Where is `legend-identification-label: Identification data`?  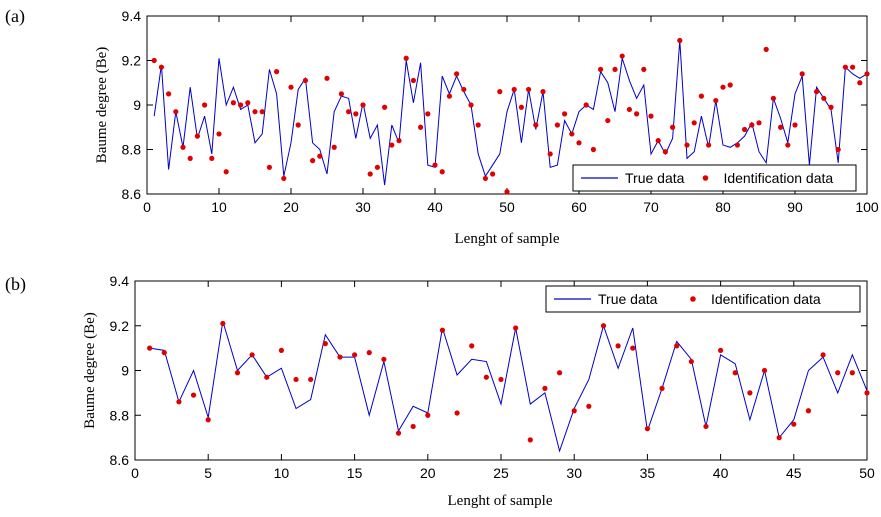
legend-identification-label: Identification data is located at coordinates (766, 299).